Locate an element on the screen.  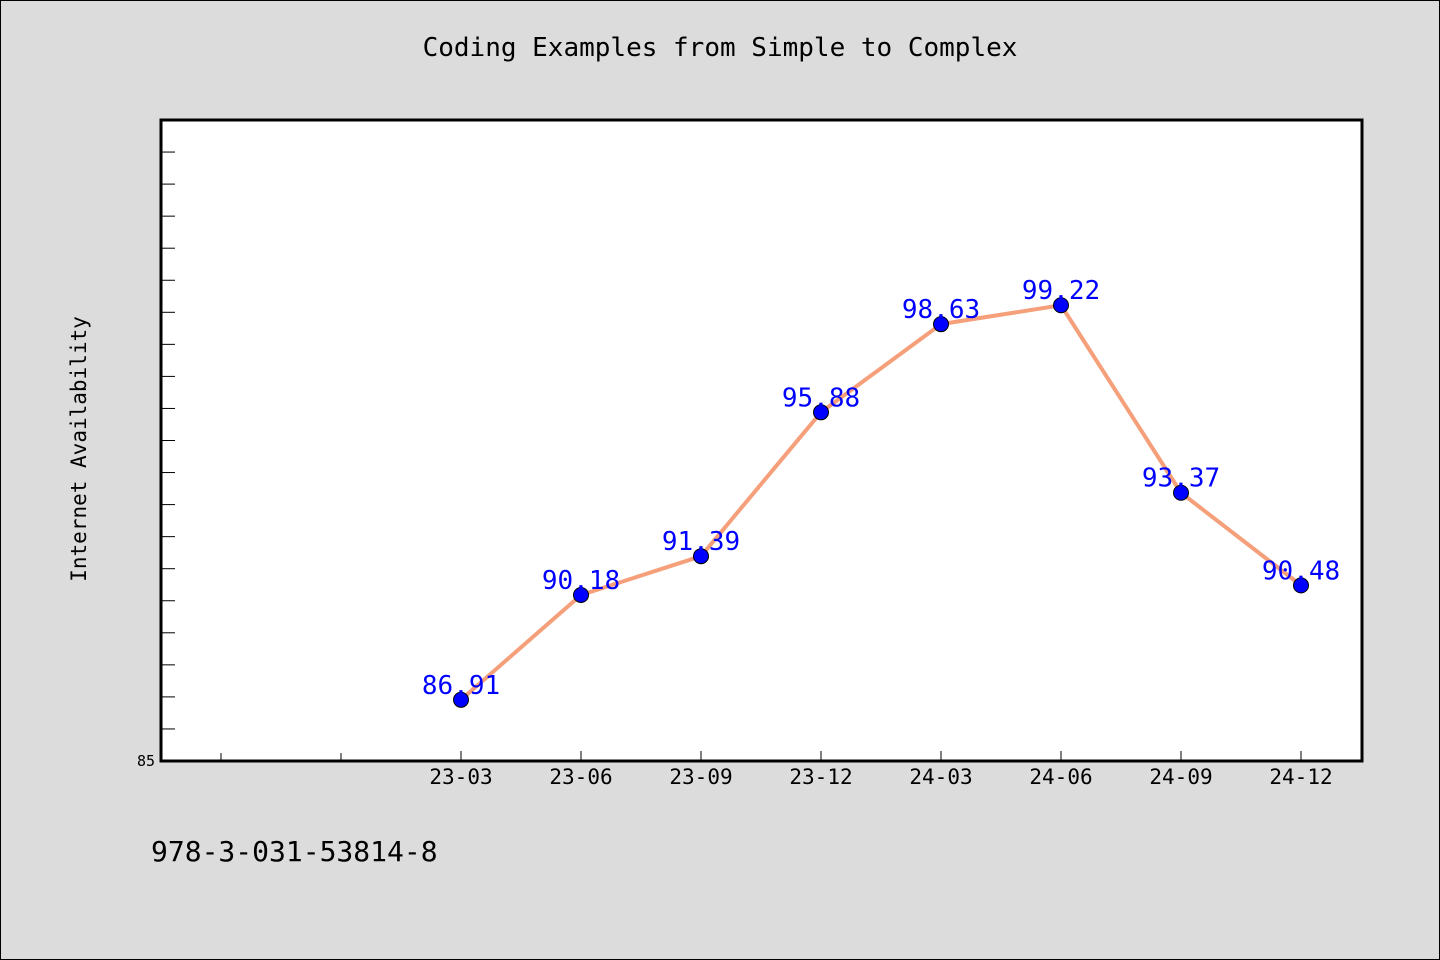
x-tick-label: 23-03 is located at coordinates (460, 777).